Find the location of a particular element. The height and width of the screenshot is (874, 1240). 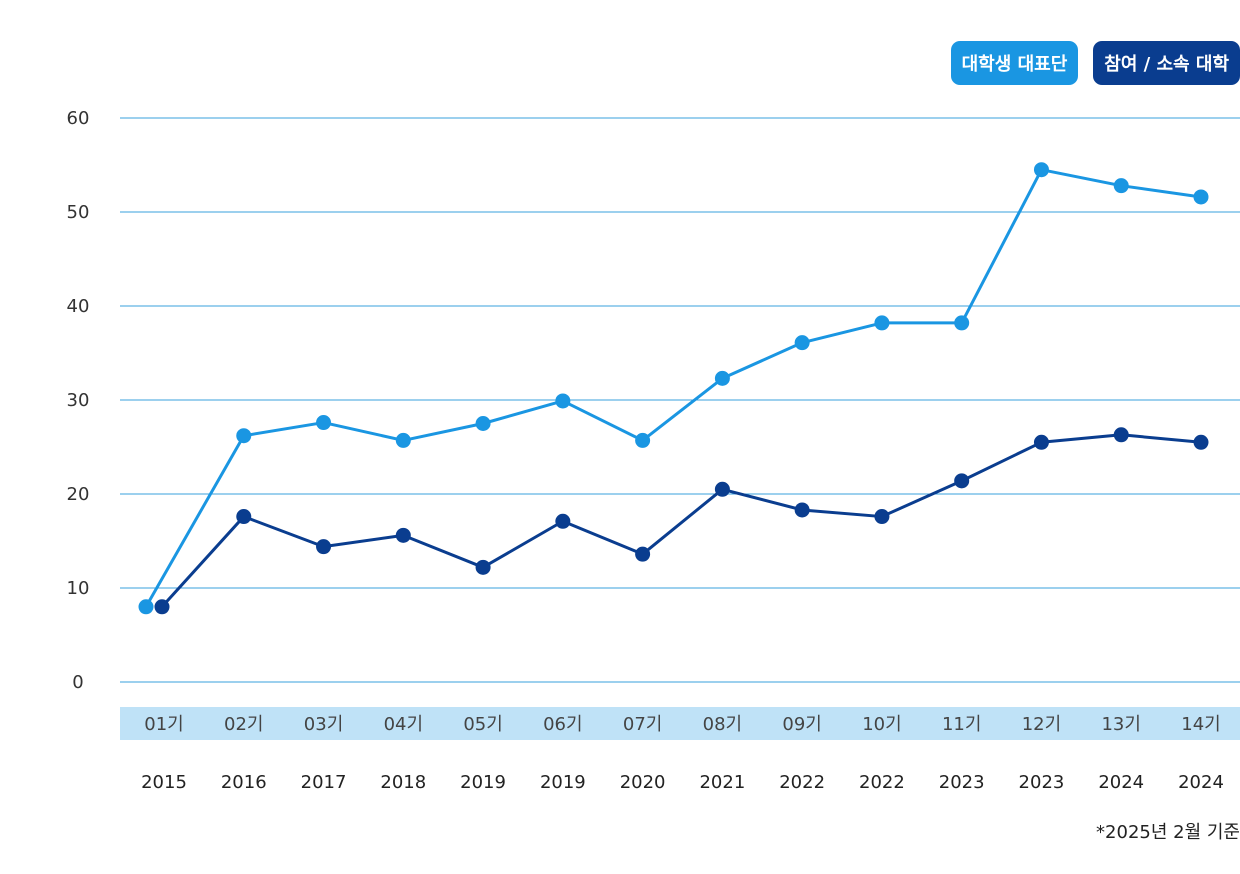

footnote: *2025년 2월 기준 is located at coordinates (1168, 832).